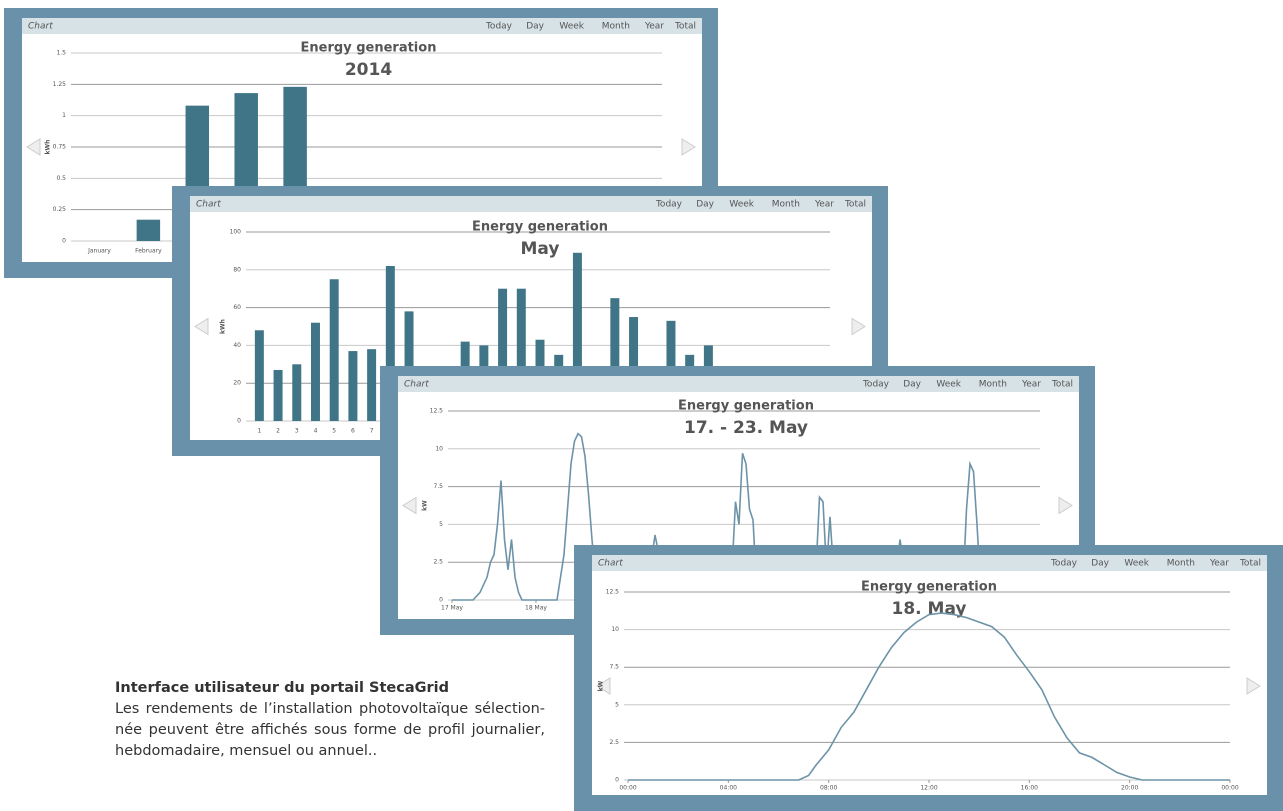  I want to click on y-tick-label: 0.25, so click(60, 209).